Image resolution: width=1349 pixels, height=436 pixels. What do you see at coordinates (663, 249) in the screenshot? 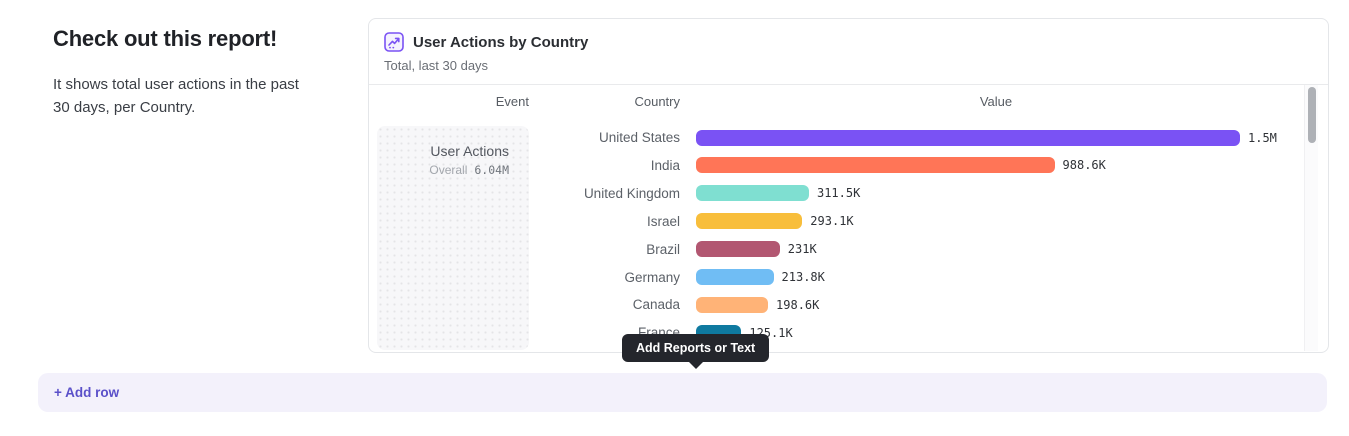
I see `country-label: Brazil` at bounding box center [663, 249].